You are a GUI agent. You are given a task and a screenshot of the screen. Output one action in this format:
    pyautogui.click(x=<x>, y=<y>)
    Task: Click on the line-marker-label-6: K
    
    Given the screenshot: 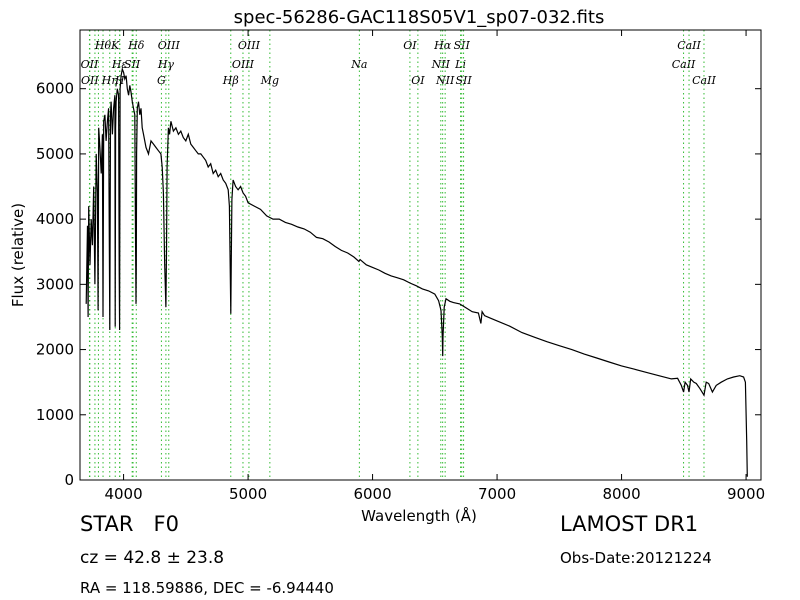 What is the action you would take?
    pyautogui.click(x=115, y=45)
    